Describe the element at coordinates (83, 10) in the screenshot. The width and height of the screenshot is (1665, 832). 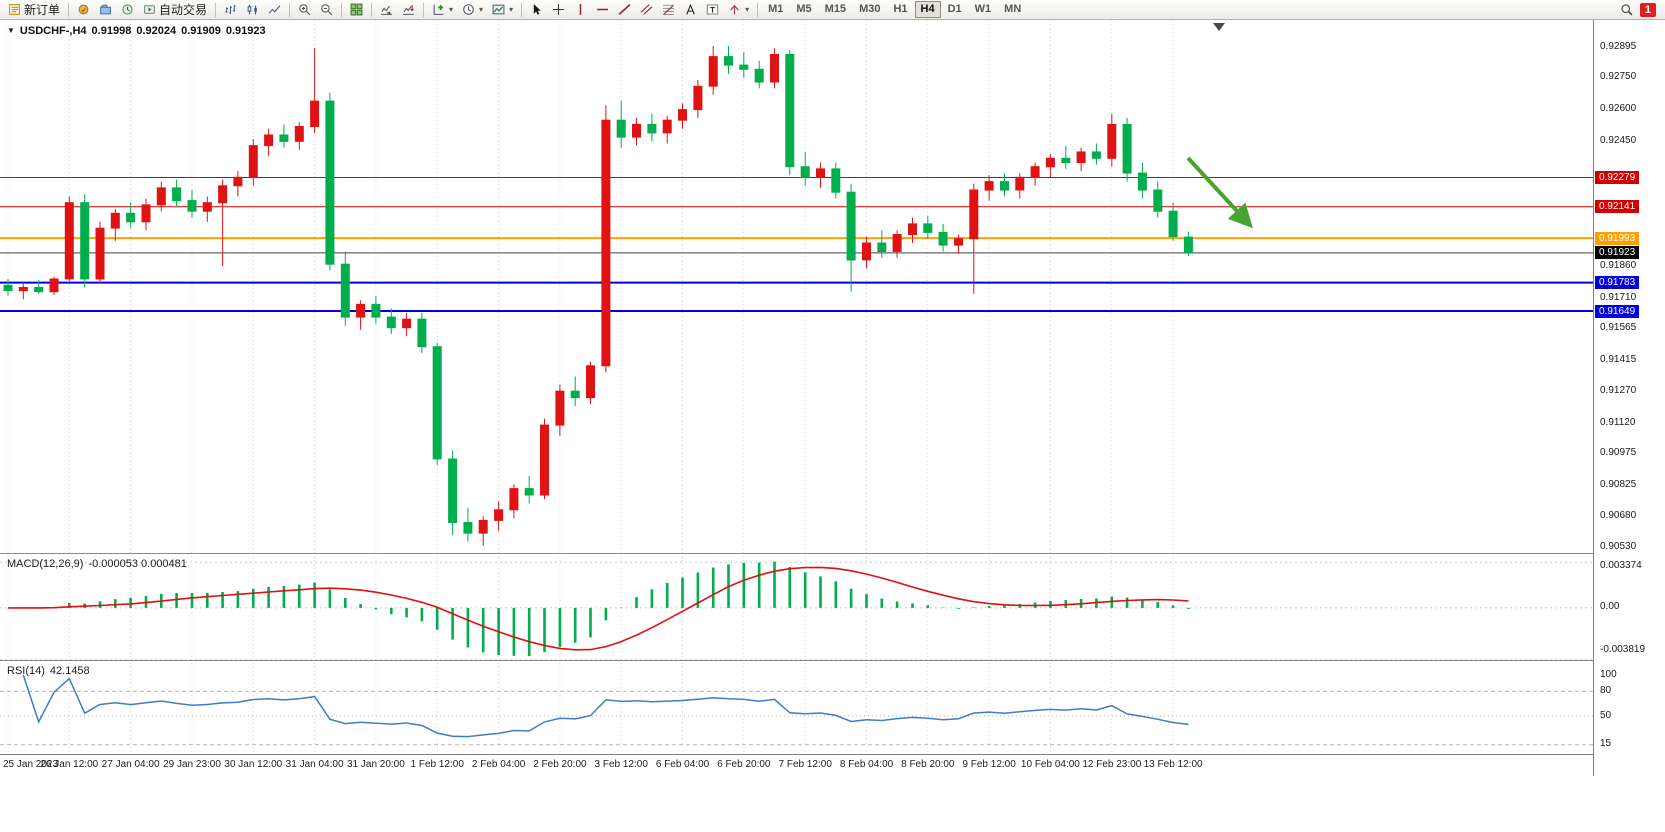
I see `signals-button` at that location.